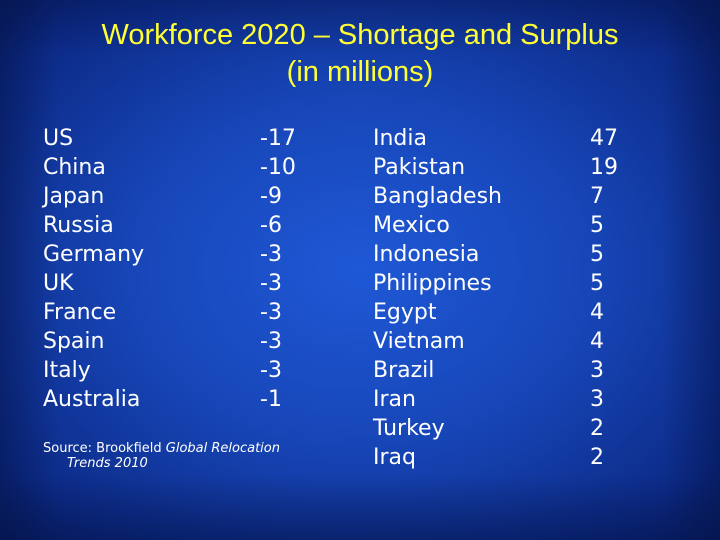 The image size is (720, 540). What do you see at coordinates (74, 167) in the screenshot?
I see `shortage-country: China` at bounding box center [74, 167].